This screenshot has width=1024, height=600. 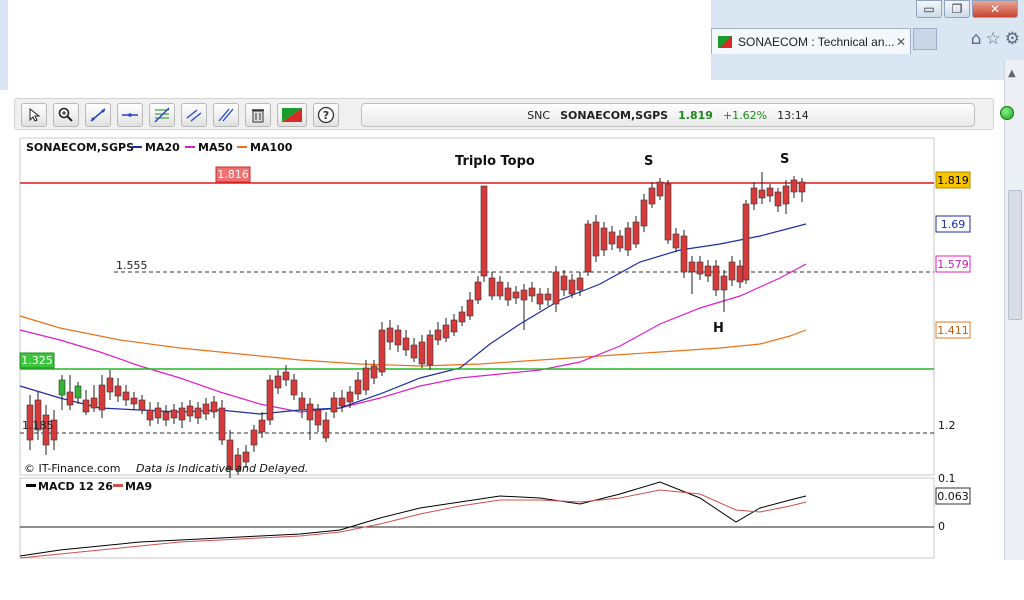 I want to click on ma100-line, so click(x=413, y=341).